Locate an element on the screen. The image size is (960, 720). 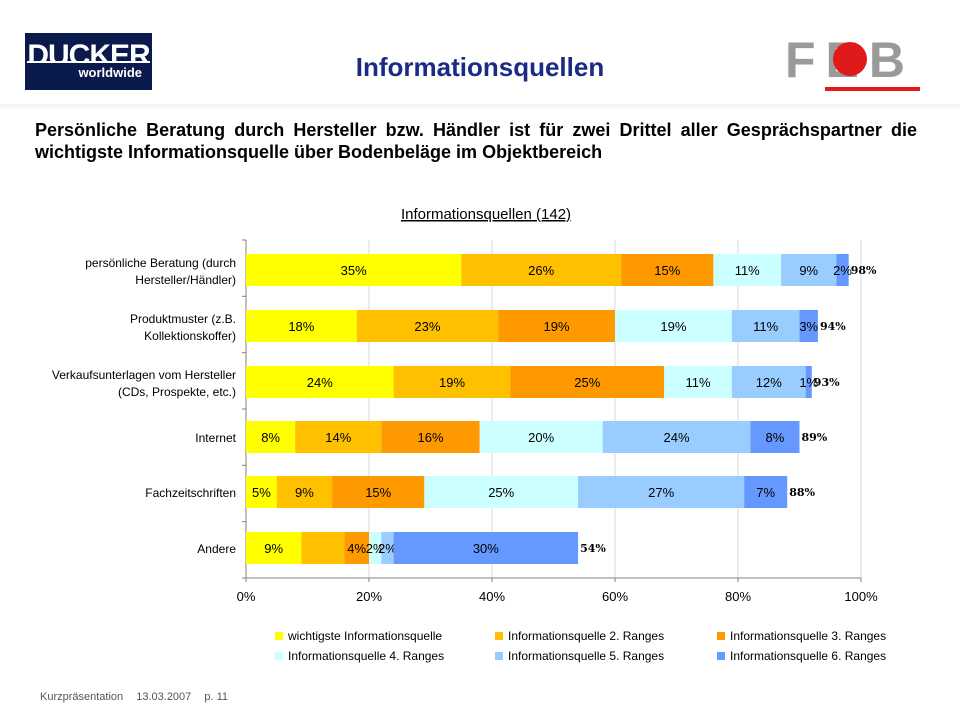
feb-logo: FEB is located at coordinates (852, 61).